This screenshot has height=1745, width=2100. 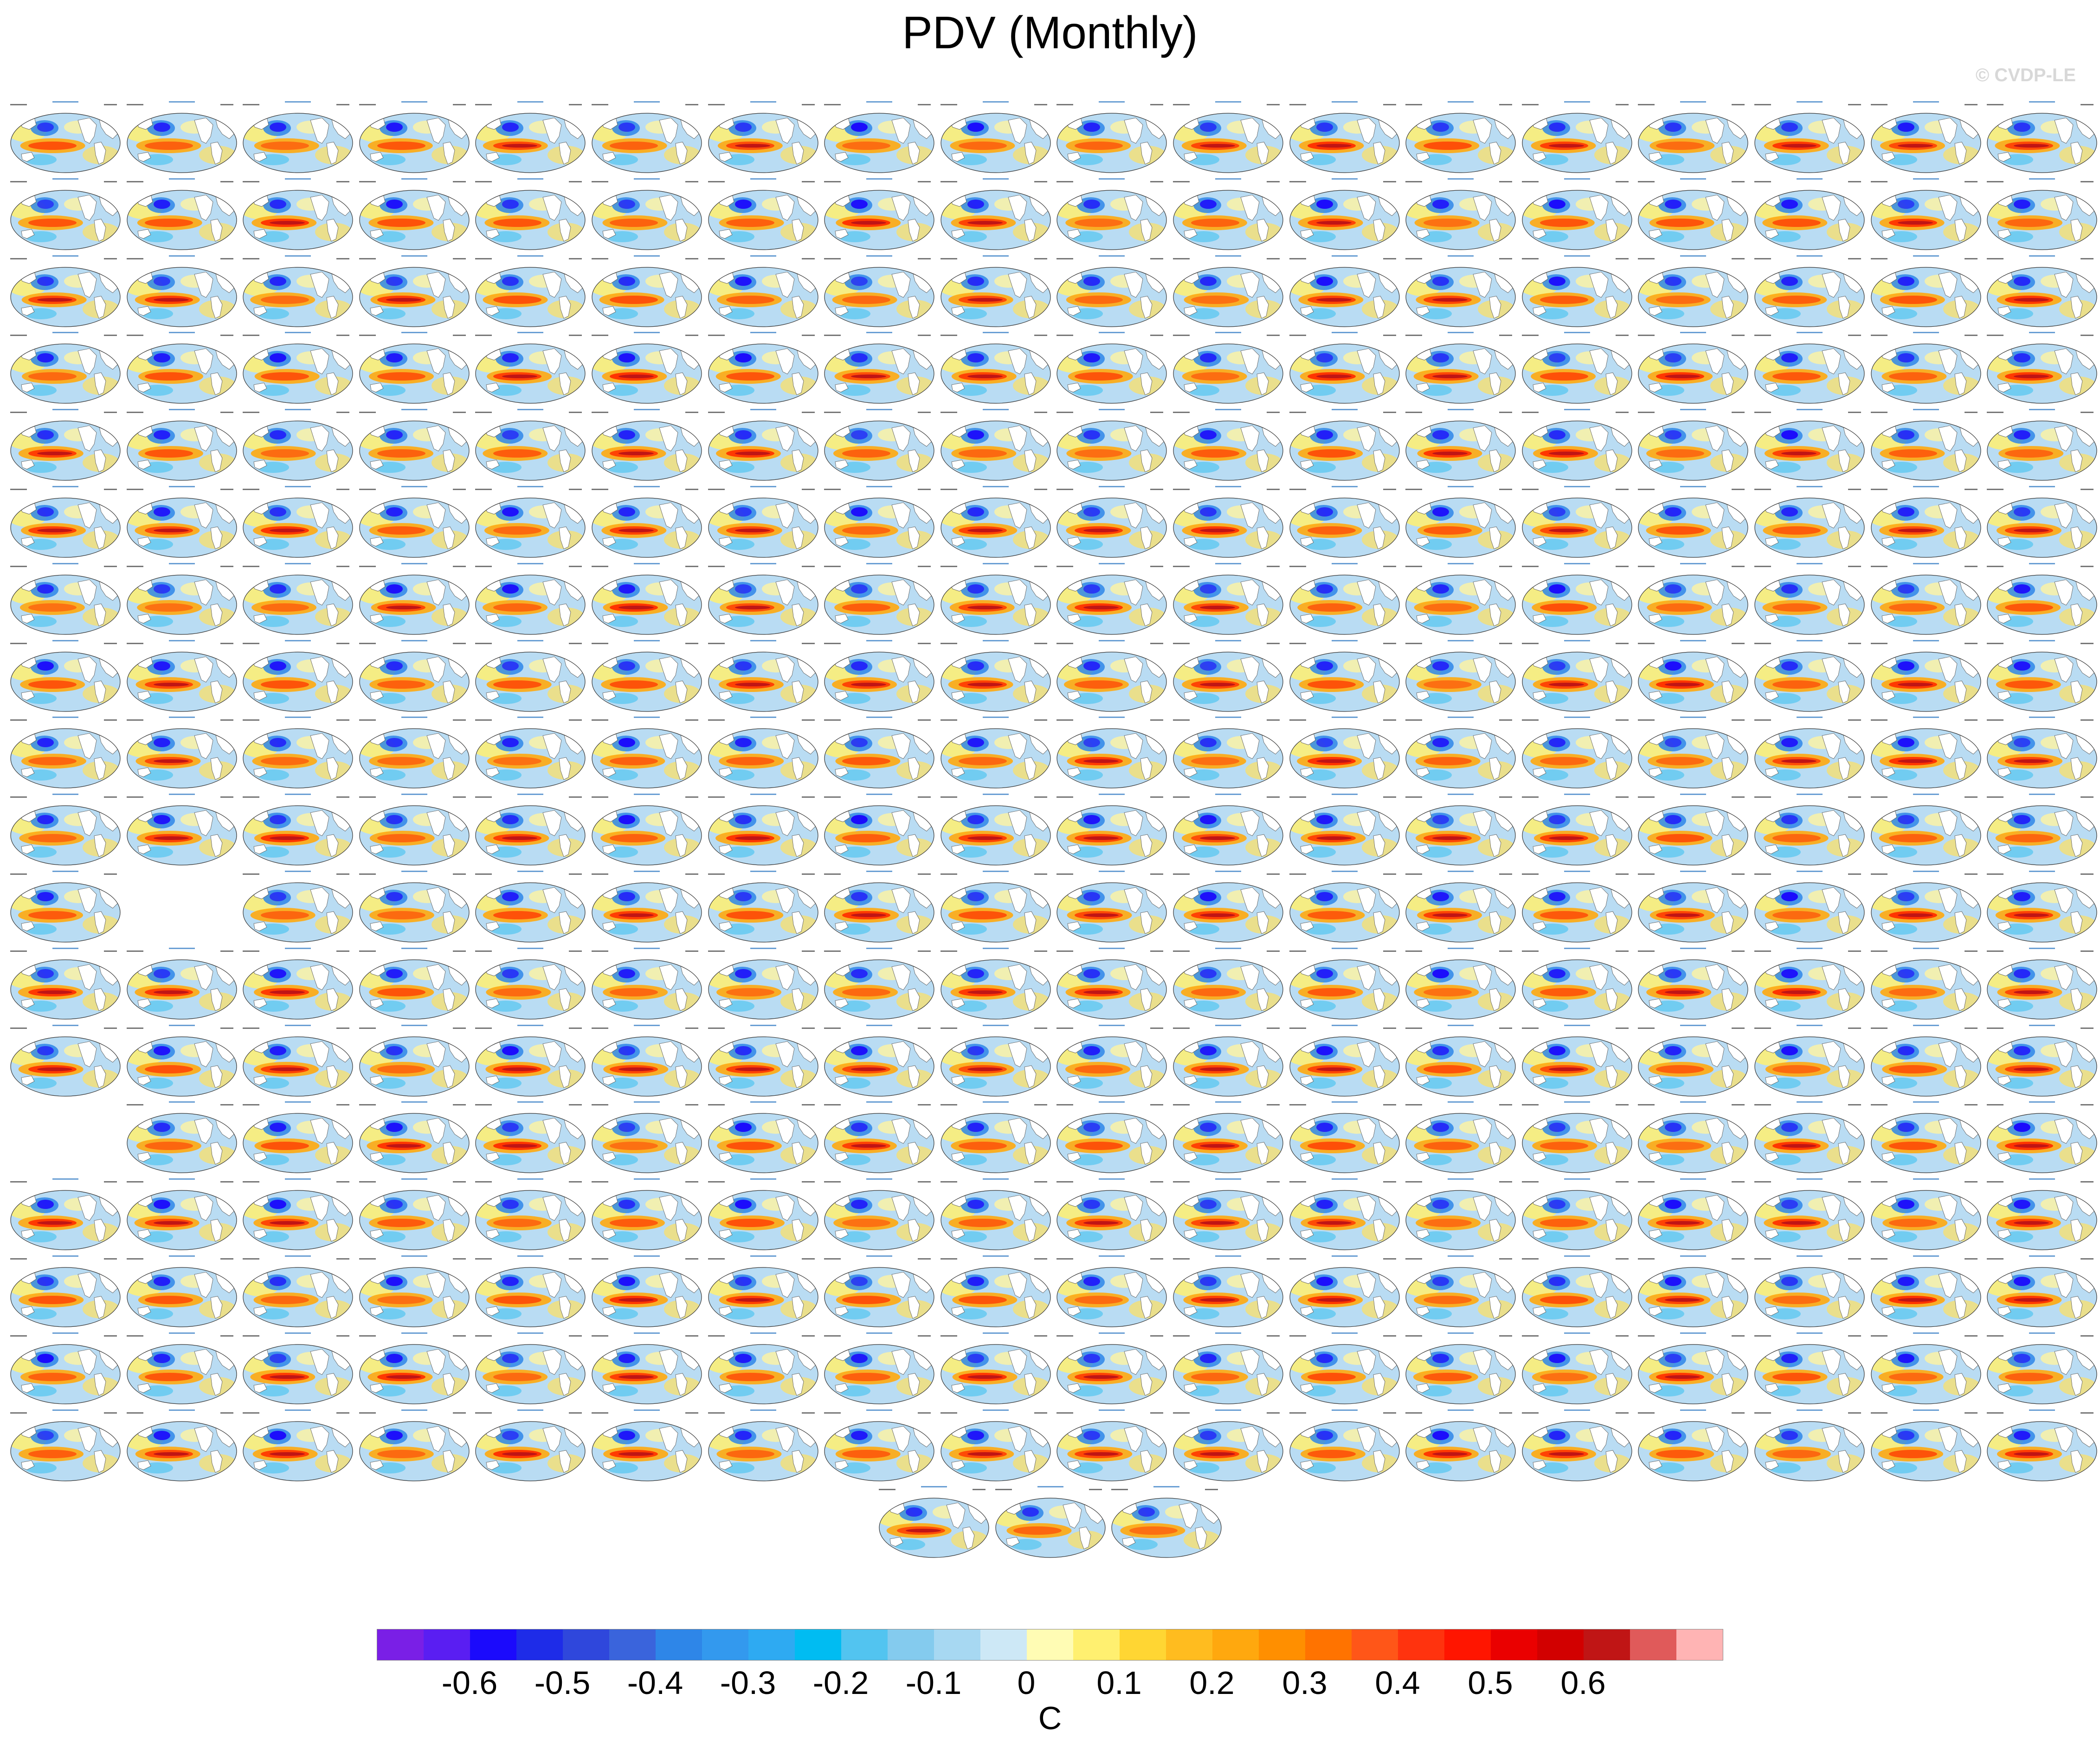 I want to click on colorbar-tick-label: -0.1, so click(x=934, y=1683).